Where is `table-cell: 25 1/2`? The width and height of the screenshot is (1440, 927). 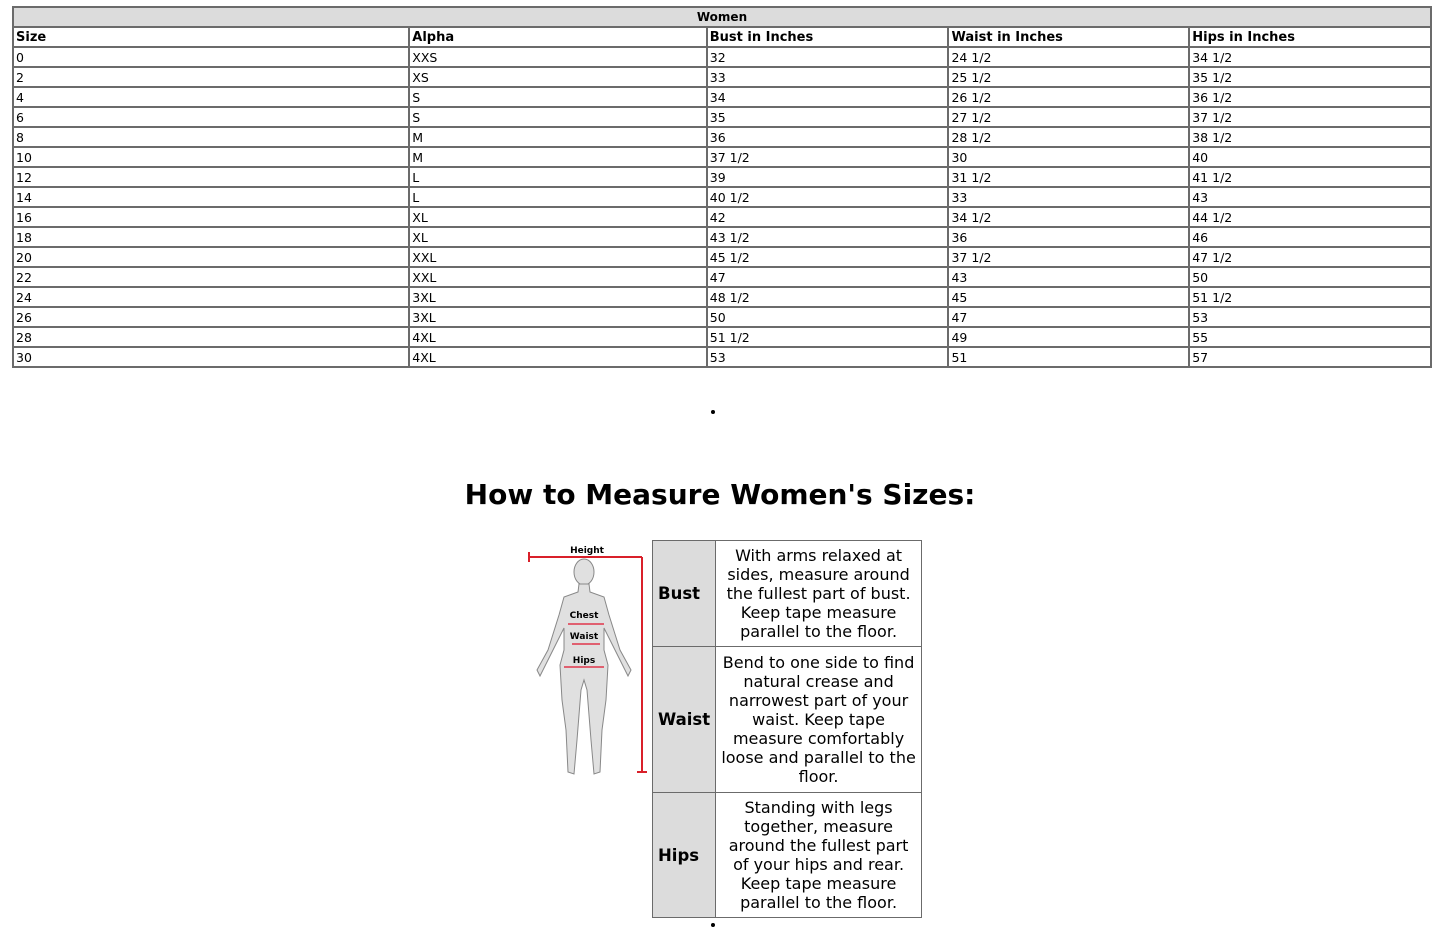
table-cell: 25 1/2 is located at coordinates (1069, 77).